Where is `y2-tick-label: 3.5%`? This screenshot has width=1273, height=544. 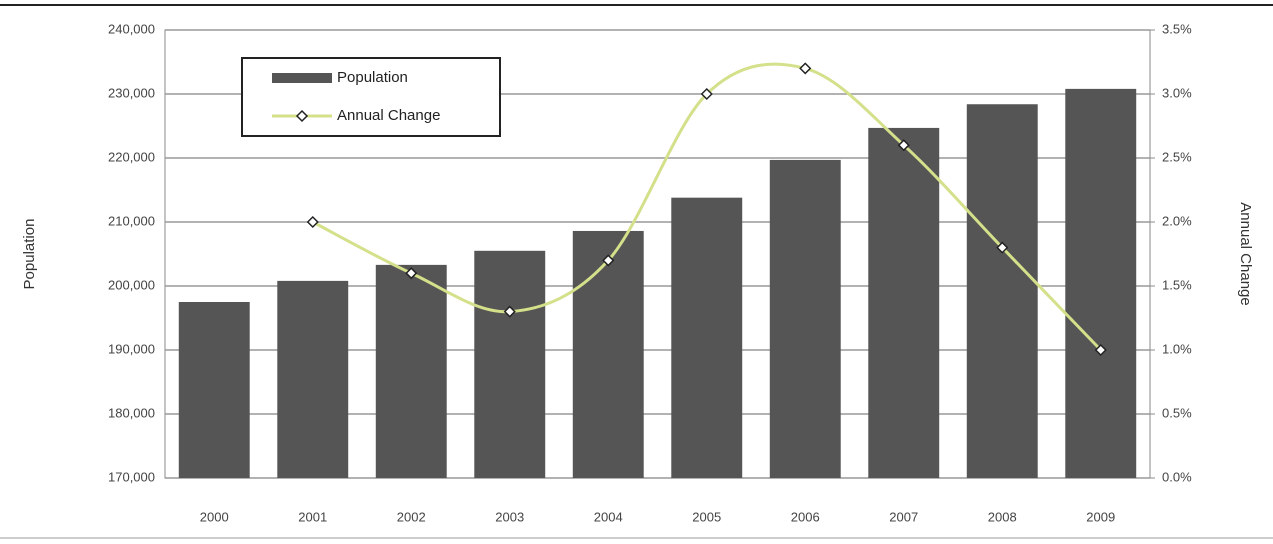 y2-tick-label: 3.5% is located at coordinates (1177, 28).